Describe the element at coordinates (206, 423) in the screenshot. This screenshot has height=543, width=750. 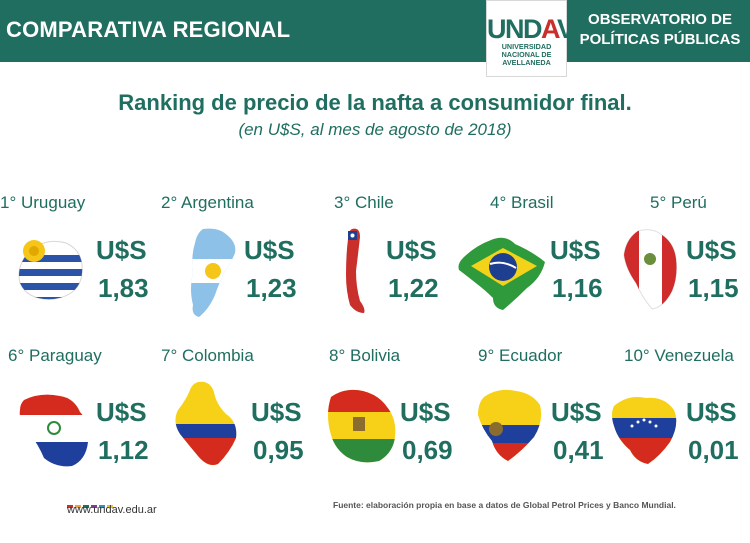
I see `colombia-map-flag-icon` at that location.